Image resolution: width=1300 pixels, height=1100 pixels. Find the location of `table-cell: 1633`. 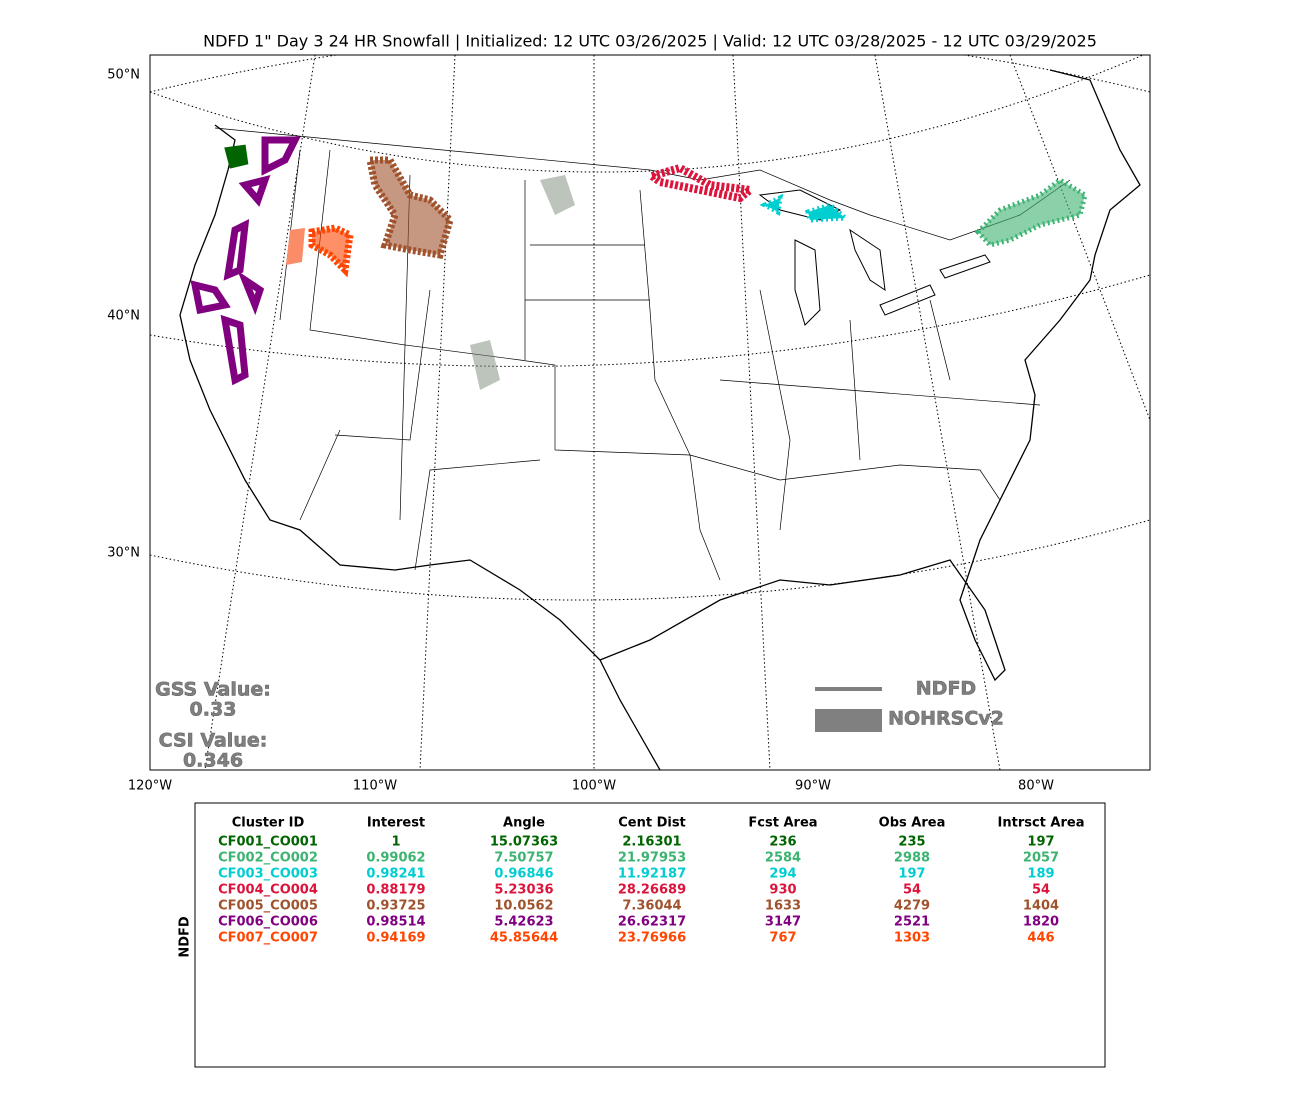

table-cell: 1633 is located at coordinates (783, 906).